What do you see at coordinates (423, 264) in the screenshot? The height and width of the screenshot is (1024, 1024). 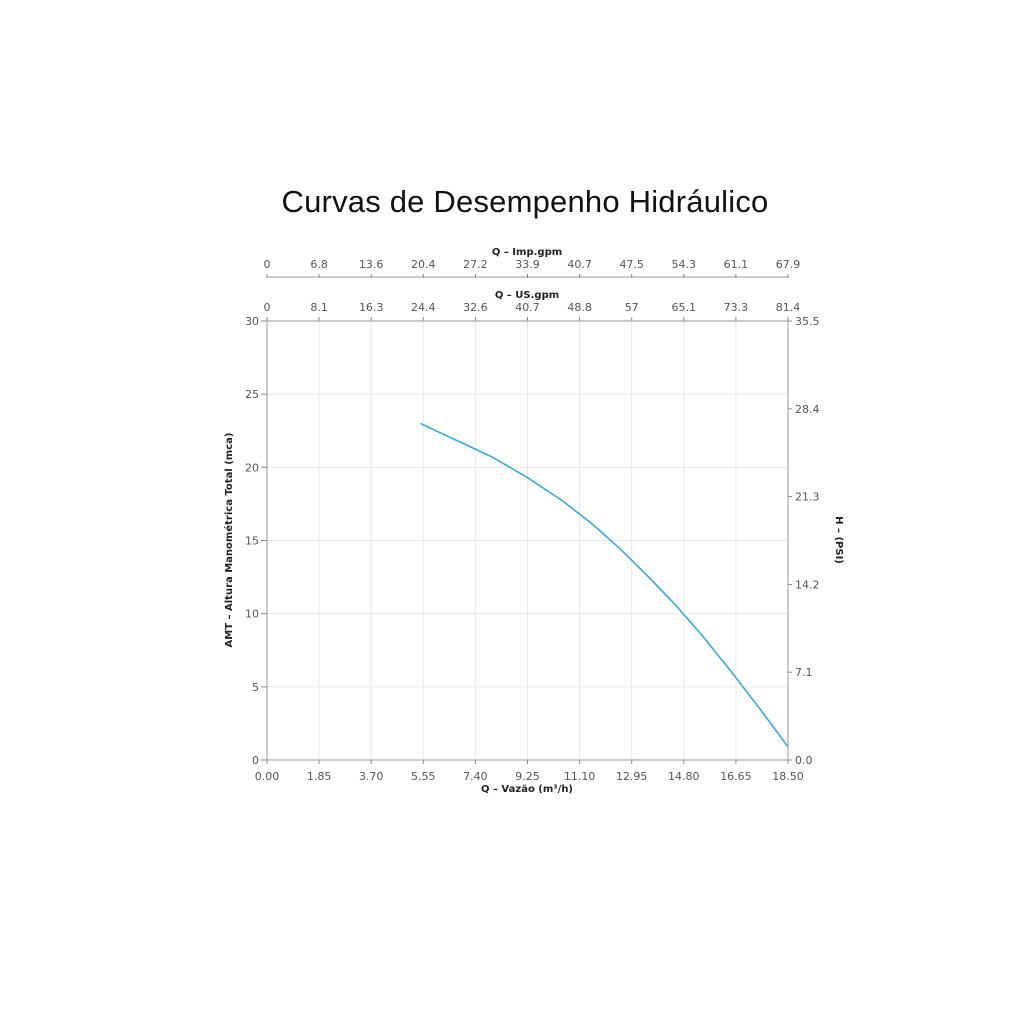 I see `imp-gpm-tick-label: 20.4` at bounding box center [423, 264].